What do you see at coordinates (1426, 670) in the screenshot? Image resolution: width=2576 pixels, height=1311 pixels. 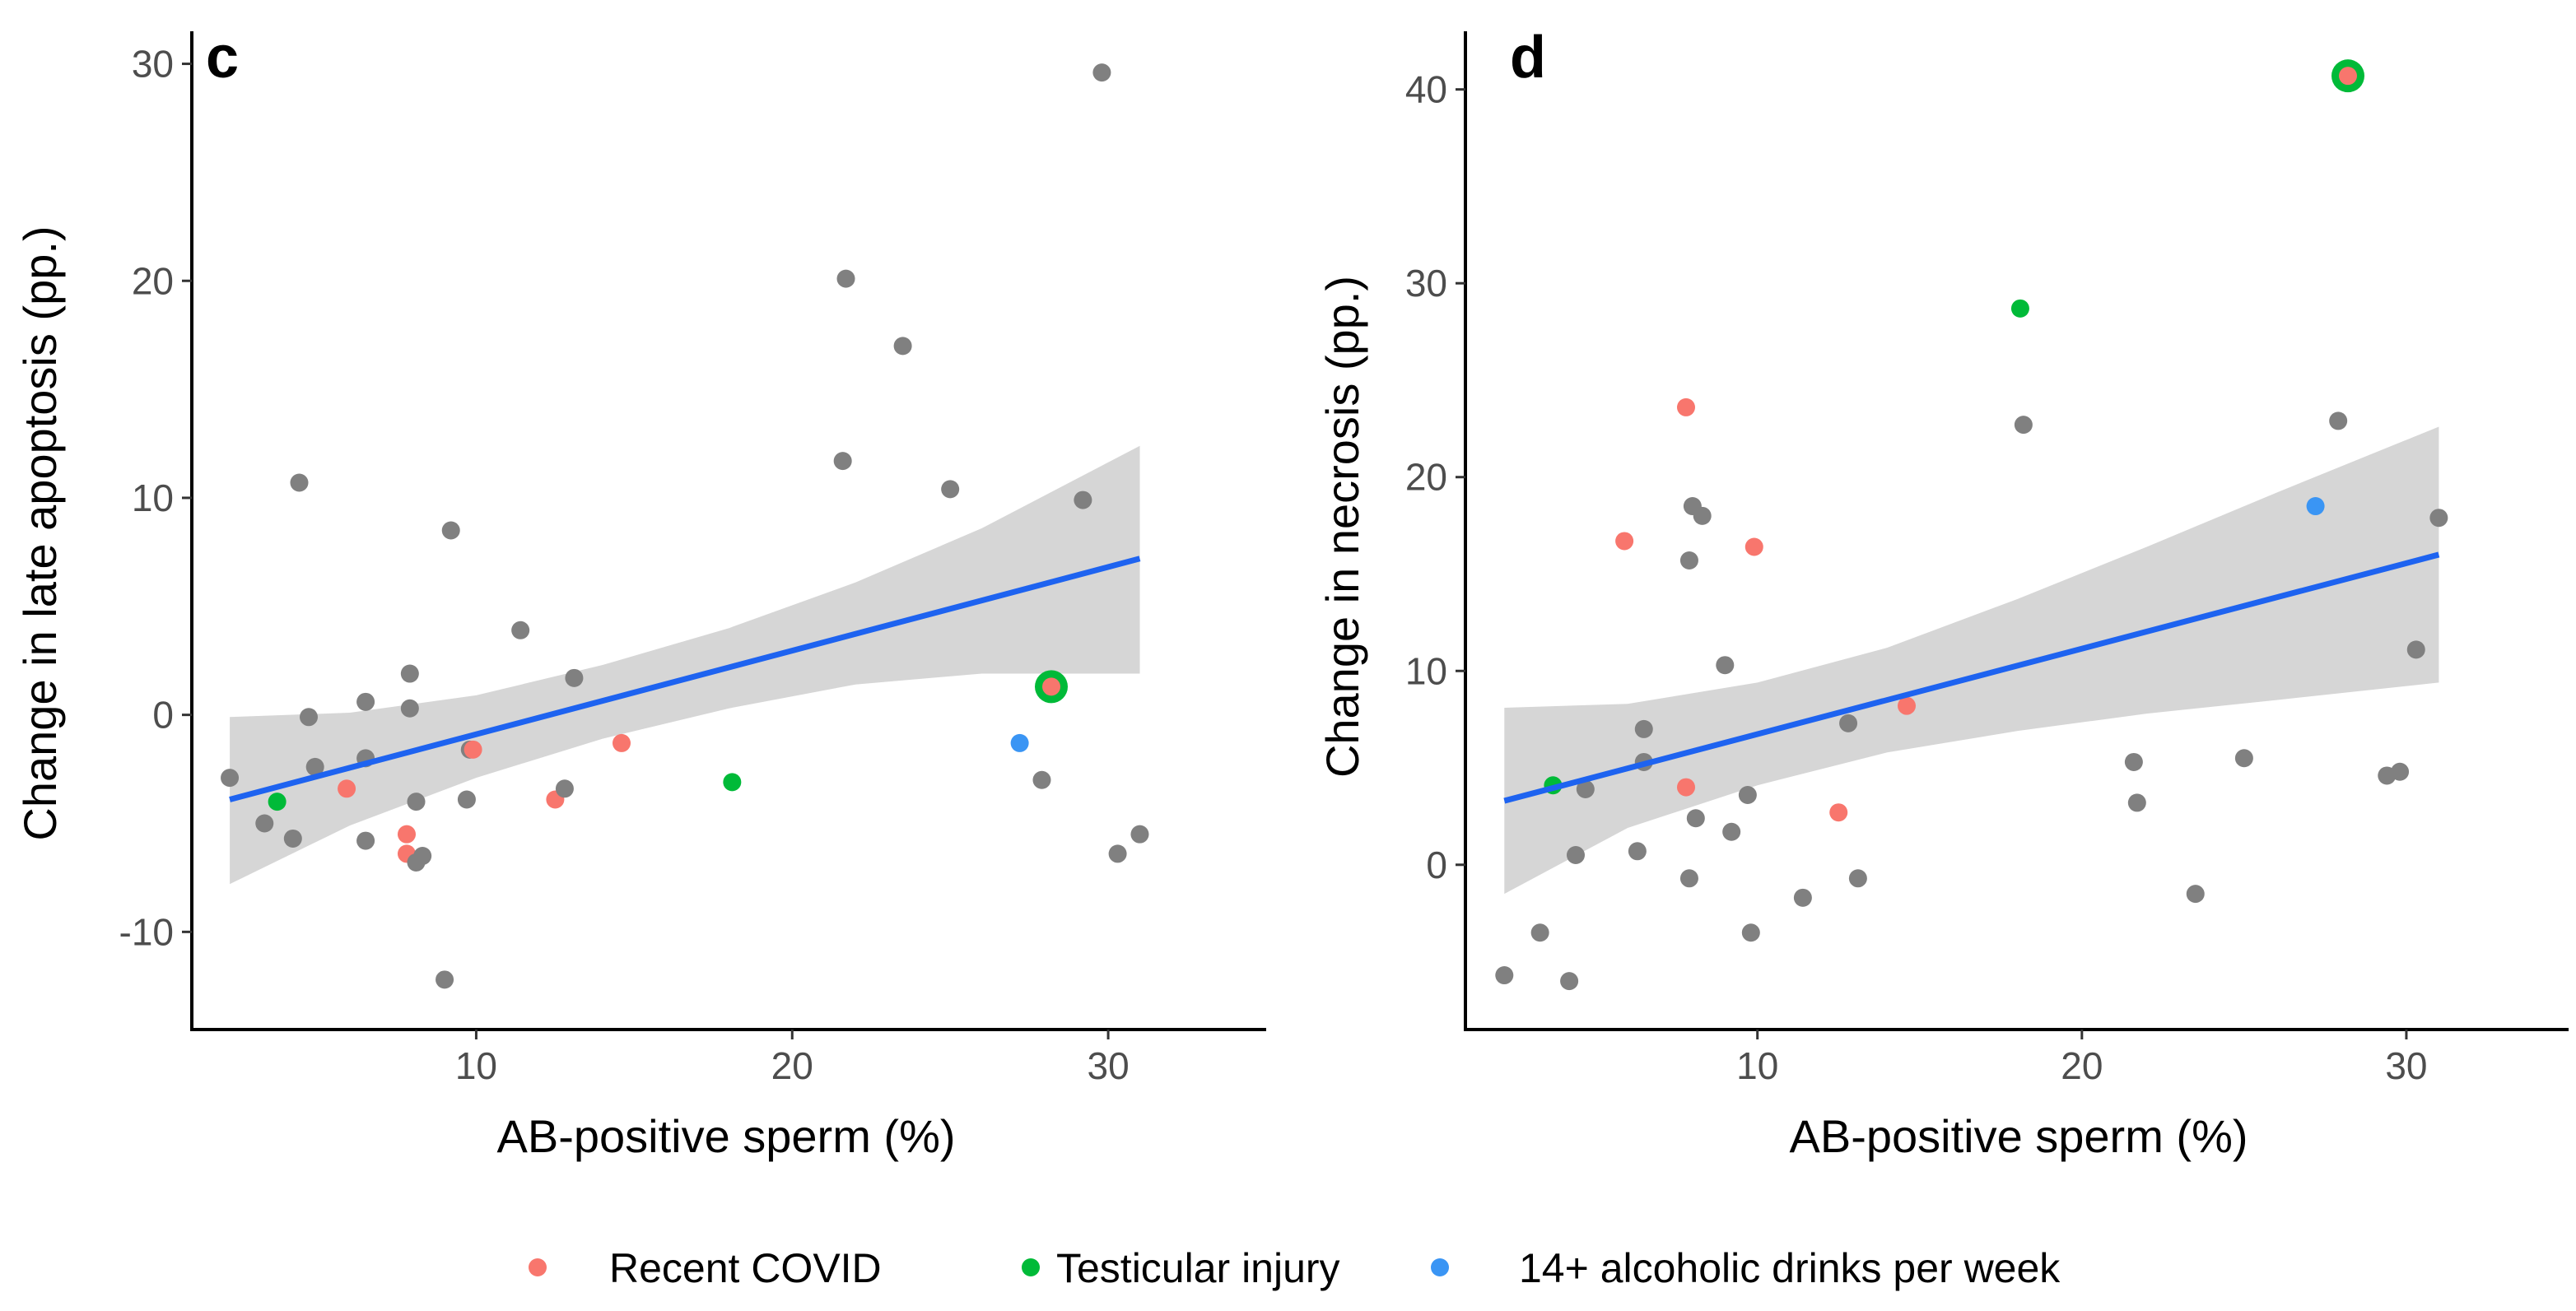 I see `panel-d-y-tick-label: 10` at bounding box center [1426, 670].